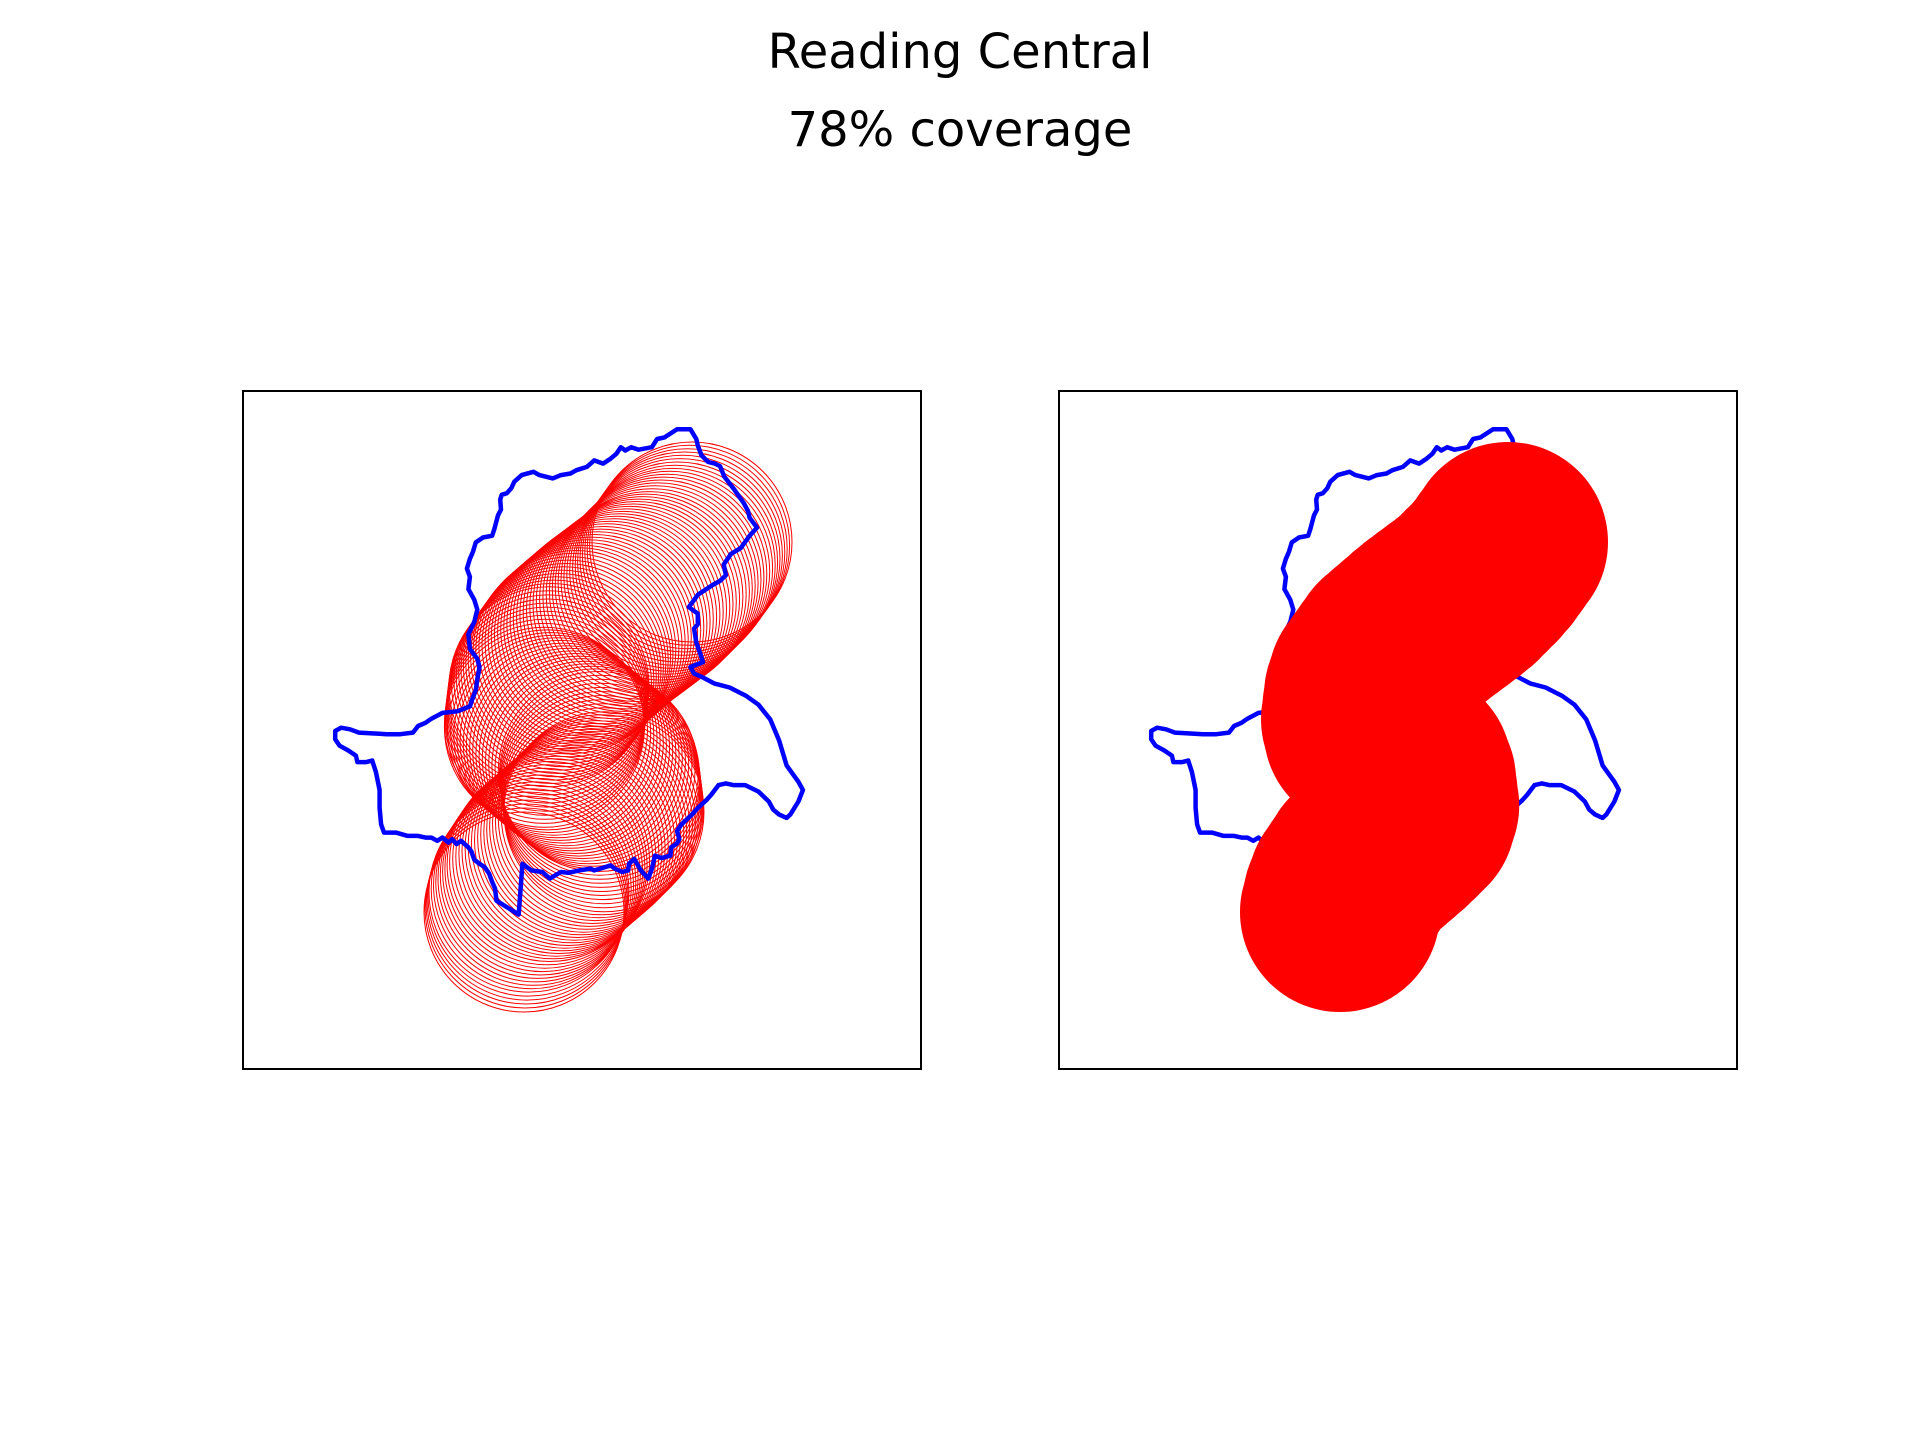 The height and width of the screenshot is (1440, 1920). What do you see at coordinates (1424, 727) in the screenshot?
I see `coverage-area-group` at bounding box center [1424, 727].